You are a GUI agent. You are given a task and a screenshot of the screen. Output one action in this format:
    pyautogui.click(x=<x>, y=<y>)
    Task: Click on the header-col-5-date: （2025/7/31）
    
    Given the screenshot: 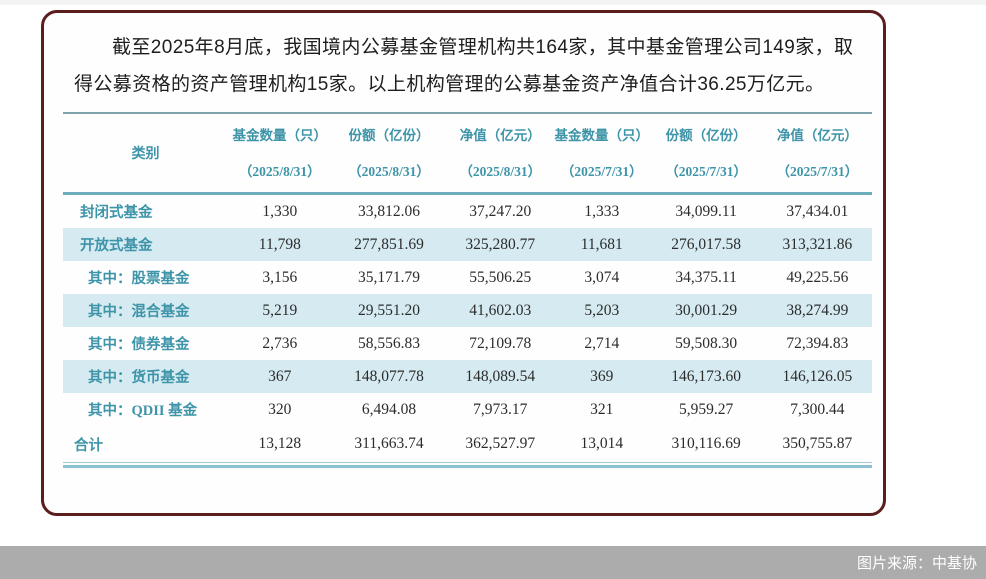 What is the action you would take?
    pyautogui.click(x=706, y=172)
    